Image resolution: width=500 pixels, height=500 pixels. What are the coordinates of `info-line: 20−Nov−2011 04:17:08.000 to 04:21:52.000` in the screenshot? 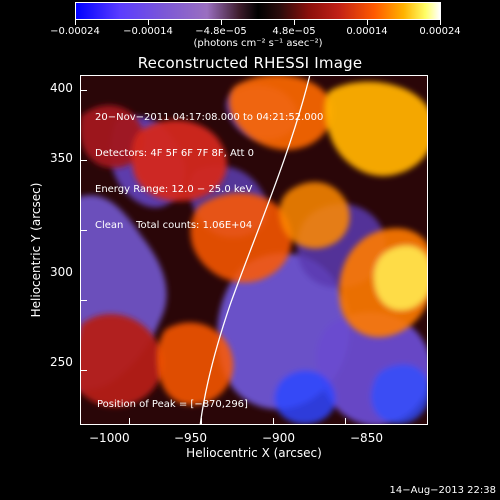 It's located at (209, 117).